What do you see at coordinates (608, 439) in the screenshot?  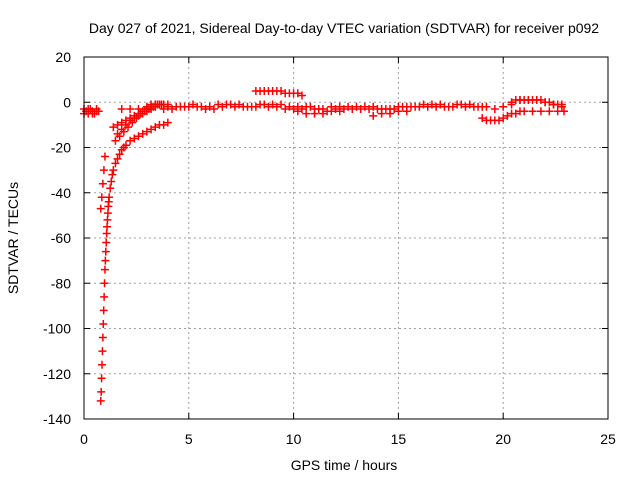 I see `x-tick-label: 25` at bounding box center [608, 439].